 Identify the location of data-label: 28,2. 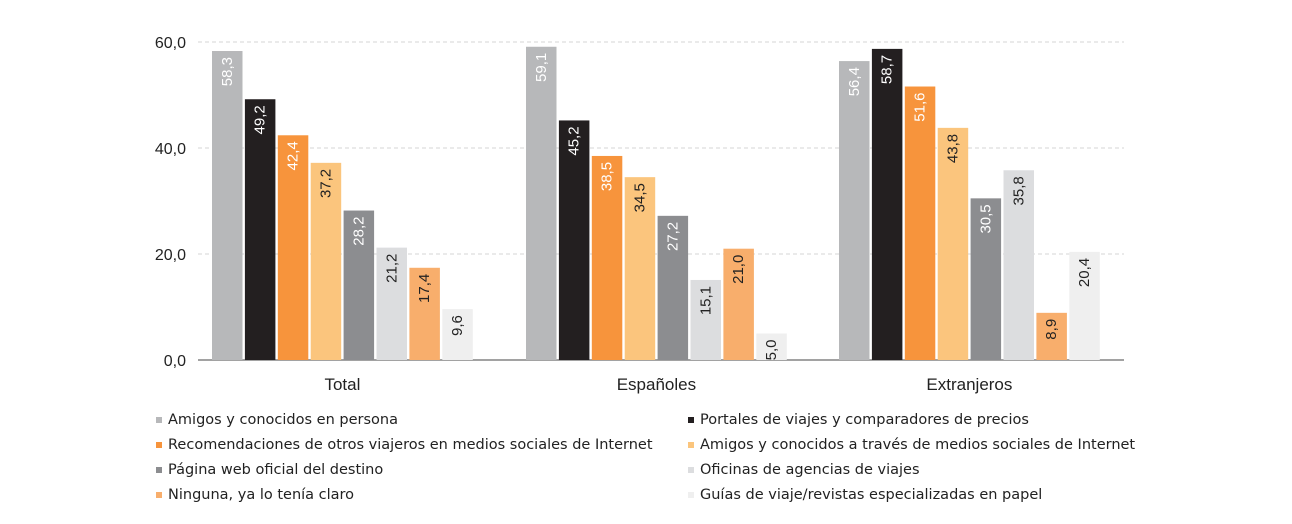
(358, 231).